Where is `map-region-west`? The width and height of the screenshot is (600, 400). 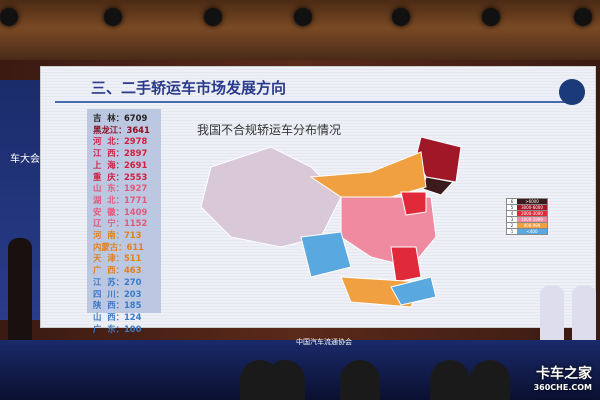 map-region-west is located at coordinates (271, 197).